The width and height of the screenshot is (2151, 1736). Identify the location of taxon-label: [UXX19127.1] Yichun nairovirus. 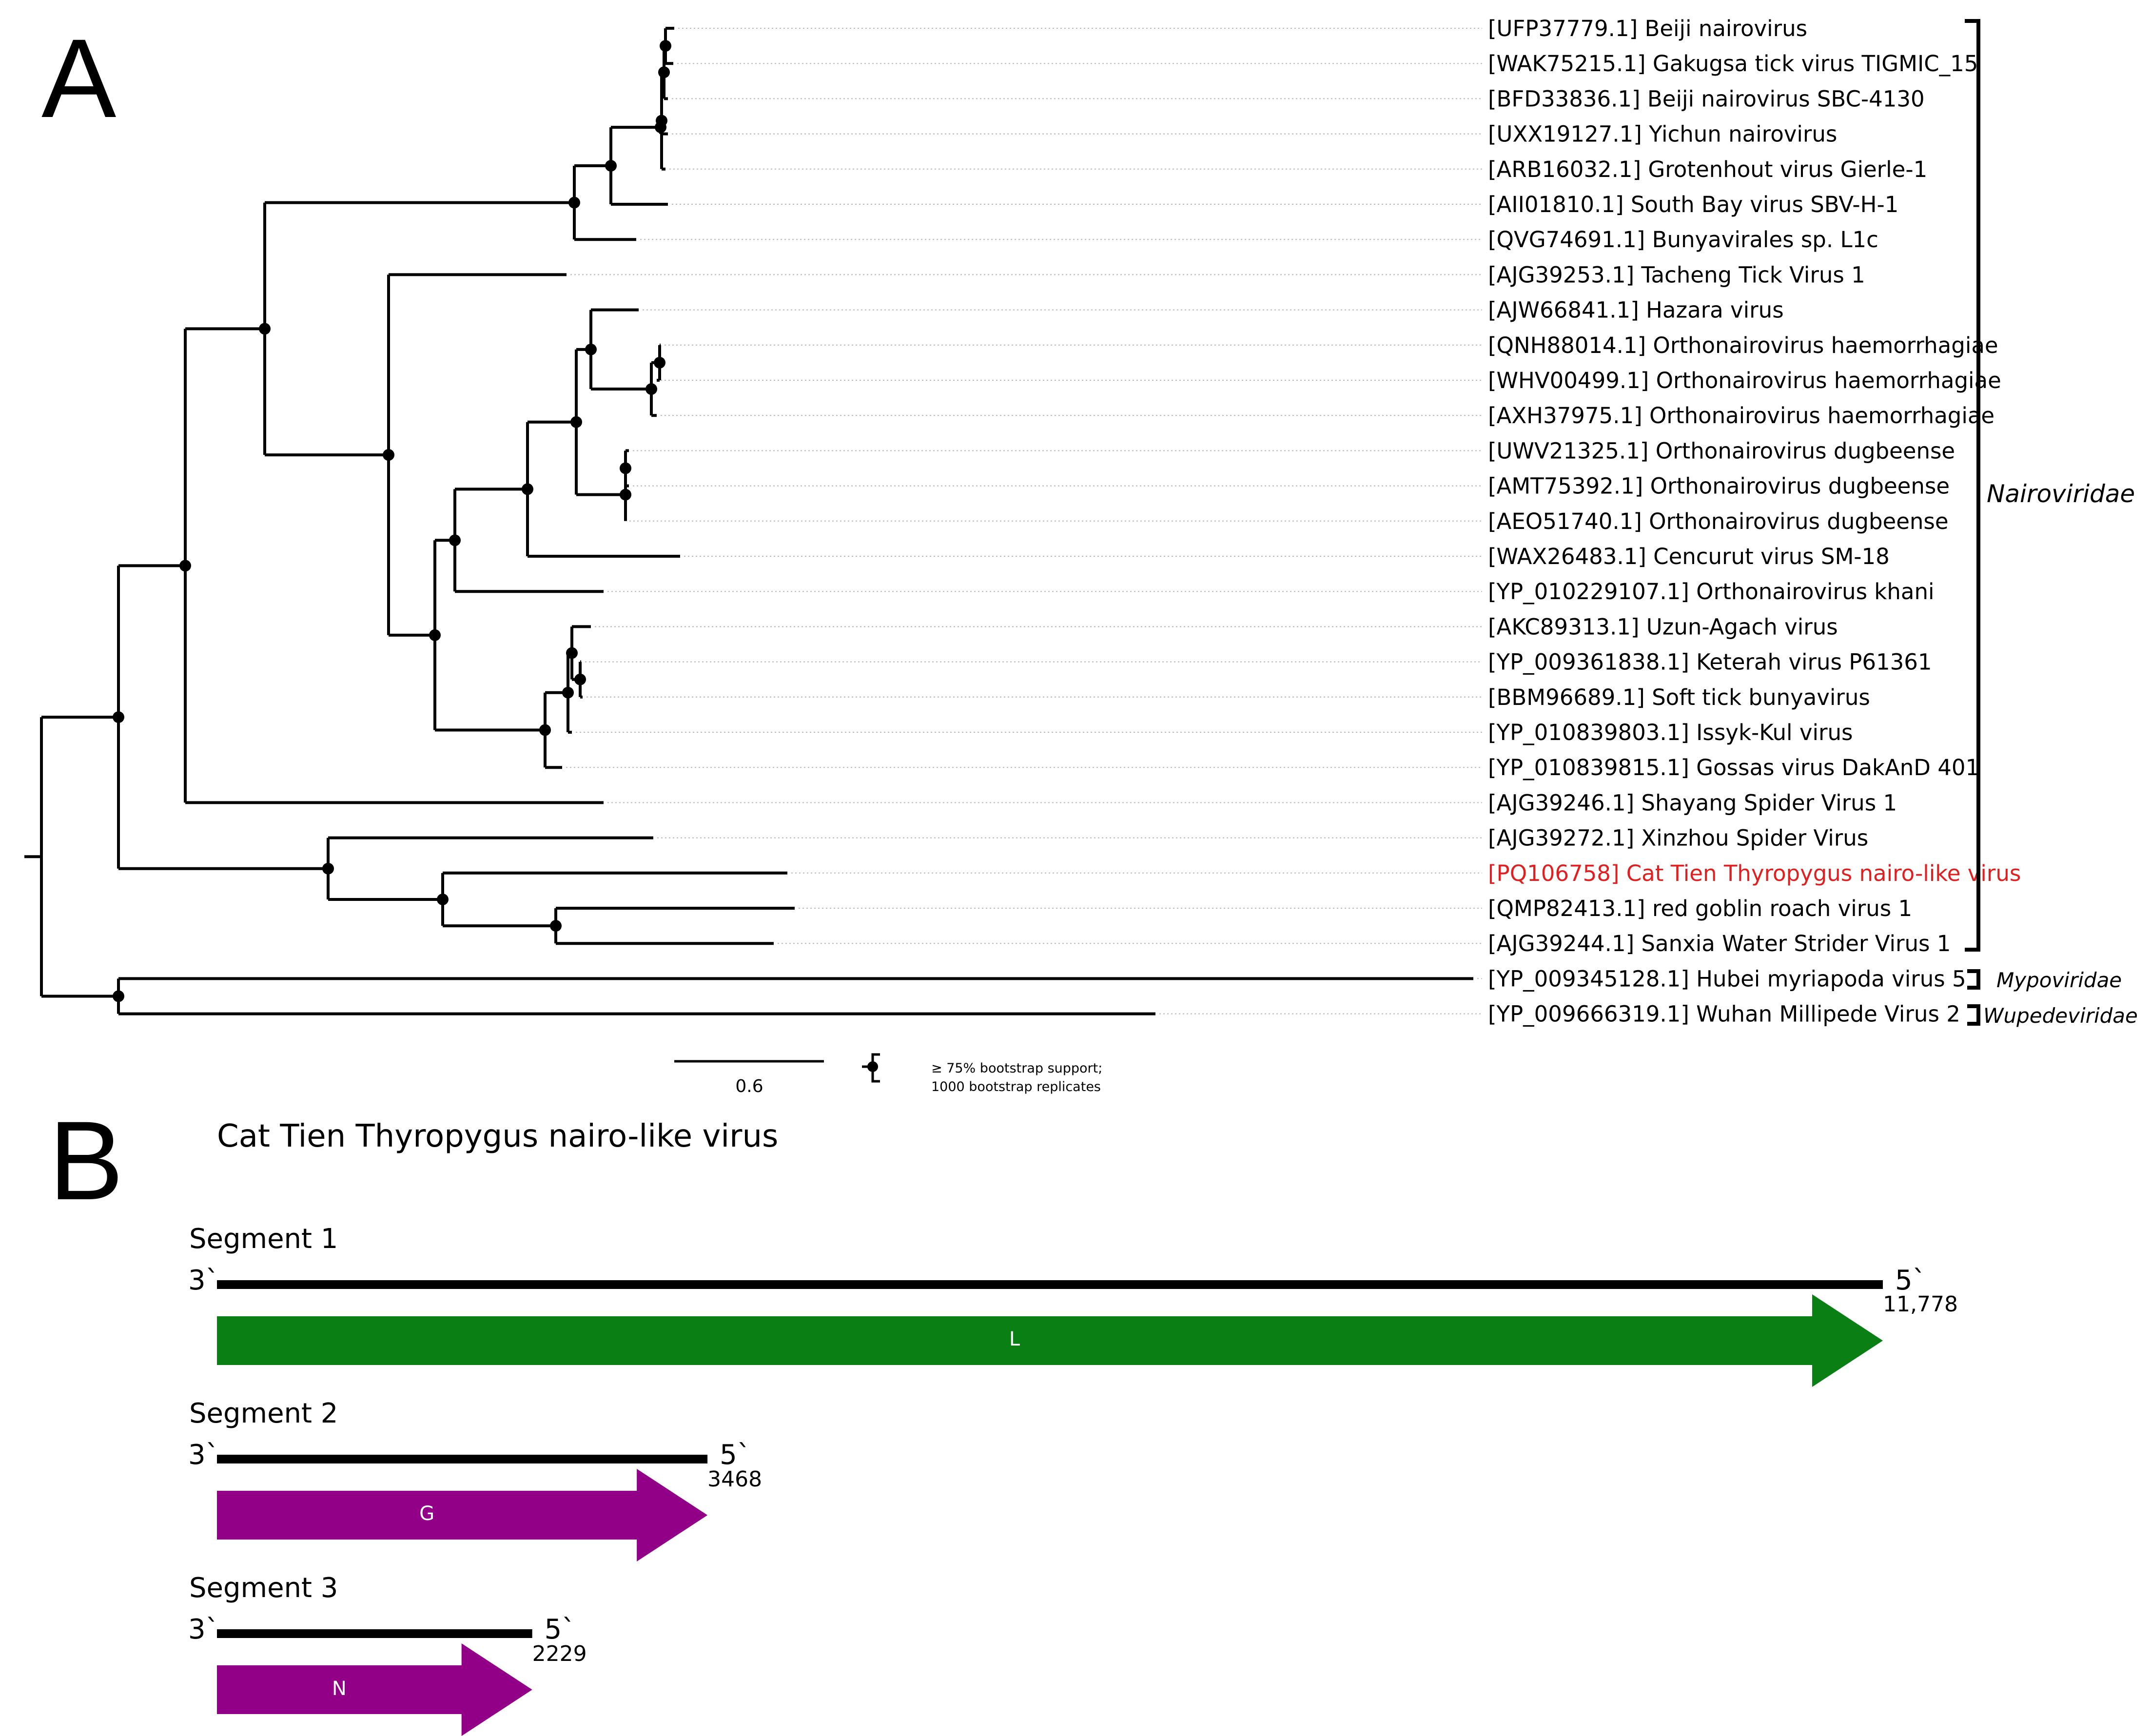
(1662, 134).